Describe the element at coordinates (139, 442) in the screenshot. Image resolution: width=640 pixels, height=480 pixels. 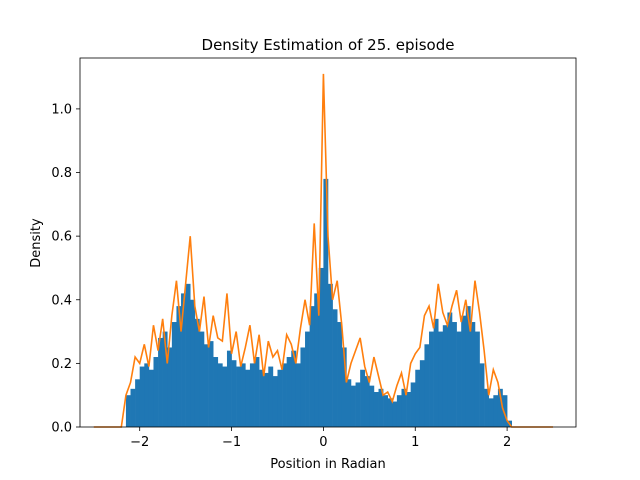
I see `x-tick-label: −2` at that location.